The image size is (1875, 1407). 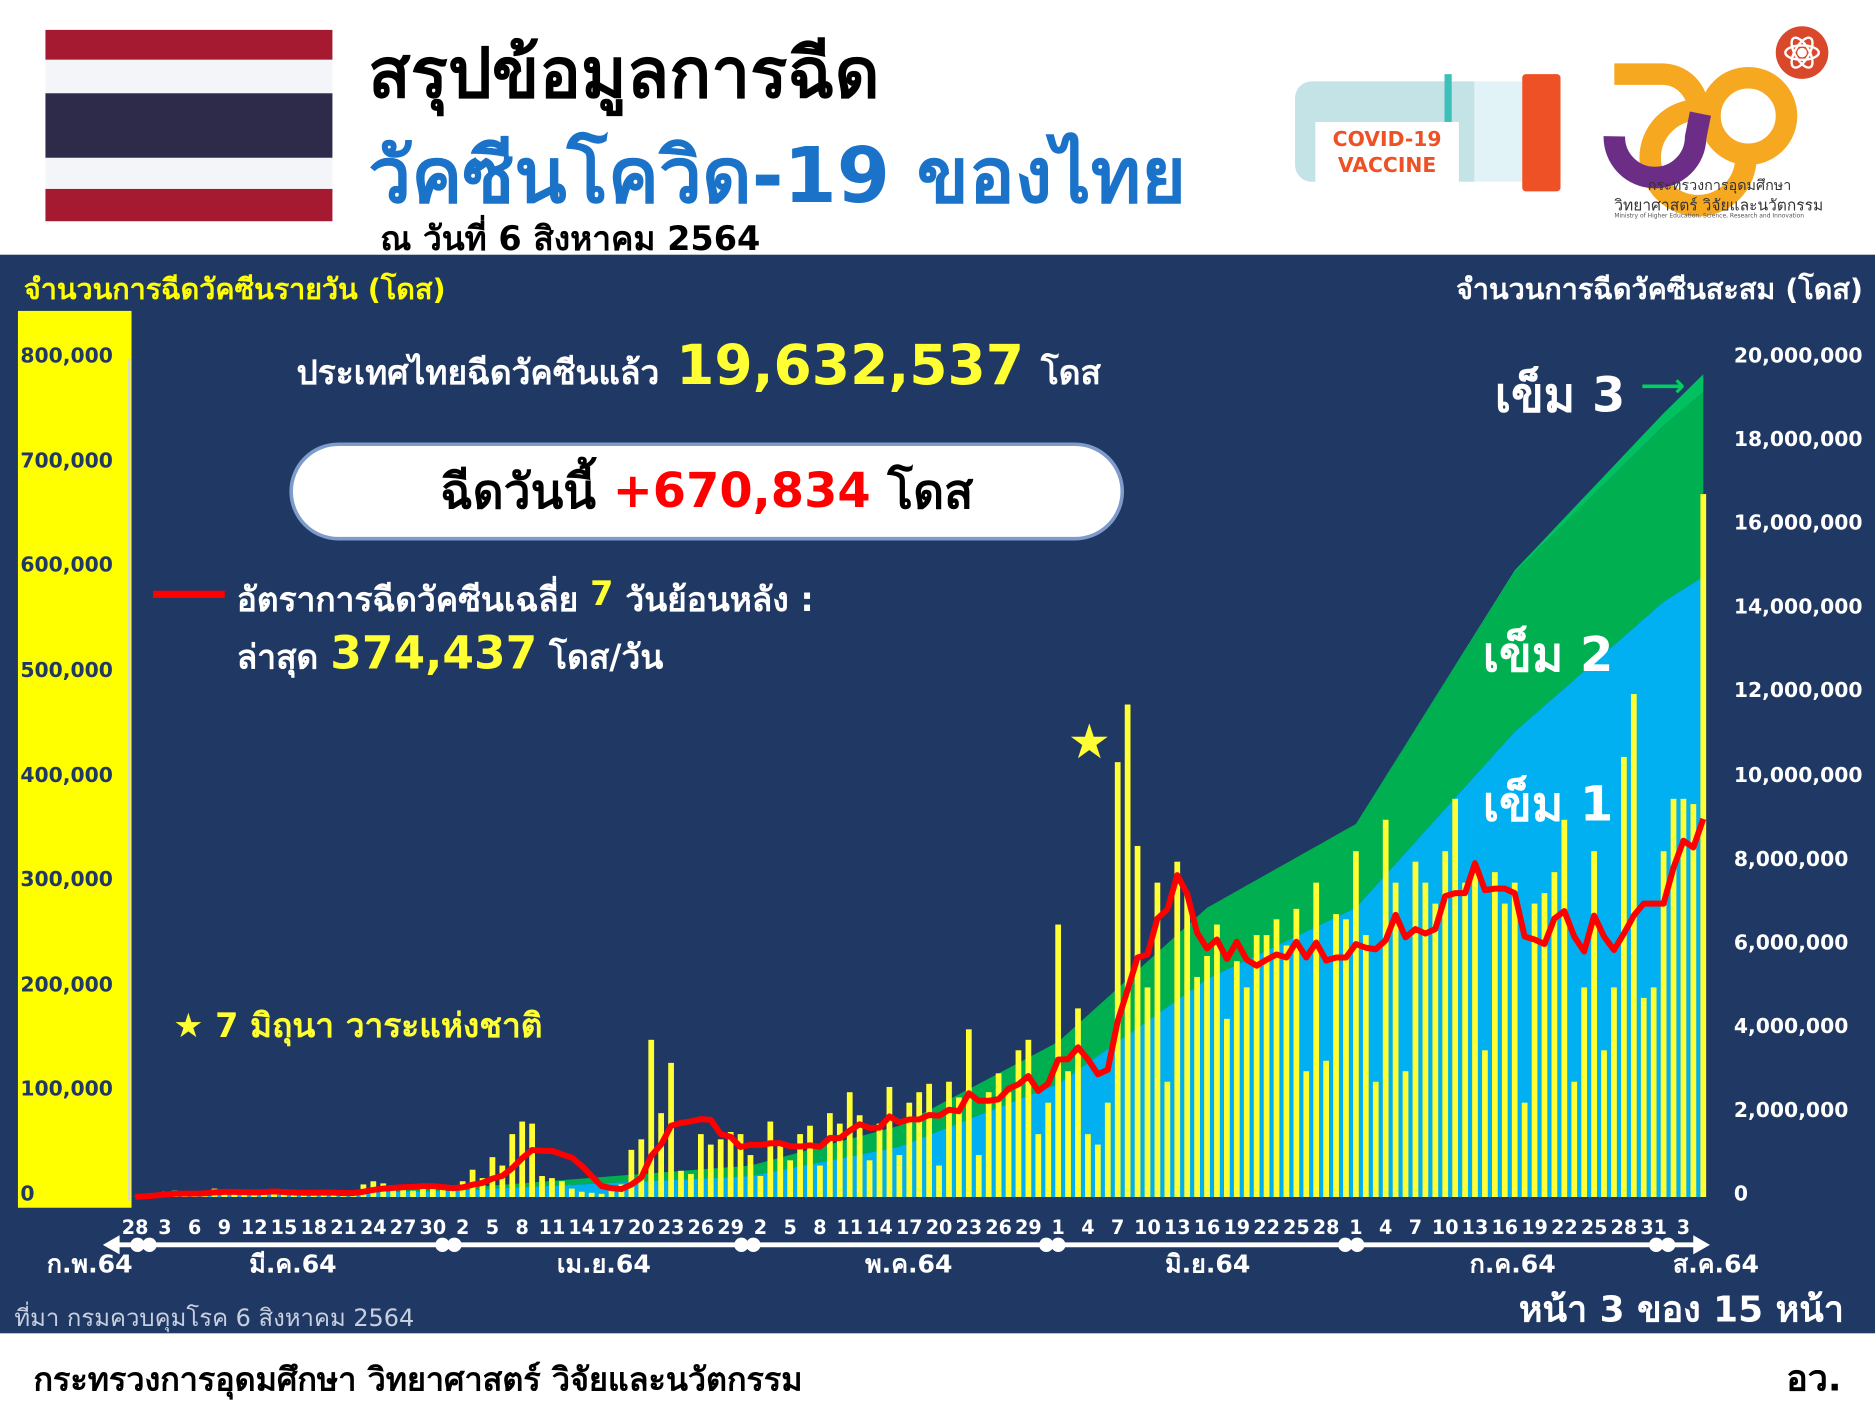 I want to click on x-tick-label: 29, so click(x=1028, y=1227).